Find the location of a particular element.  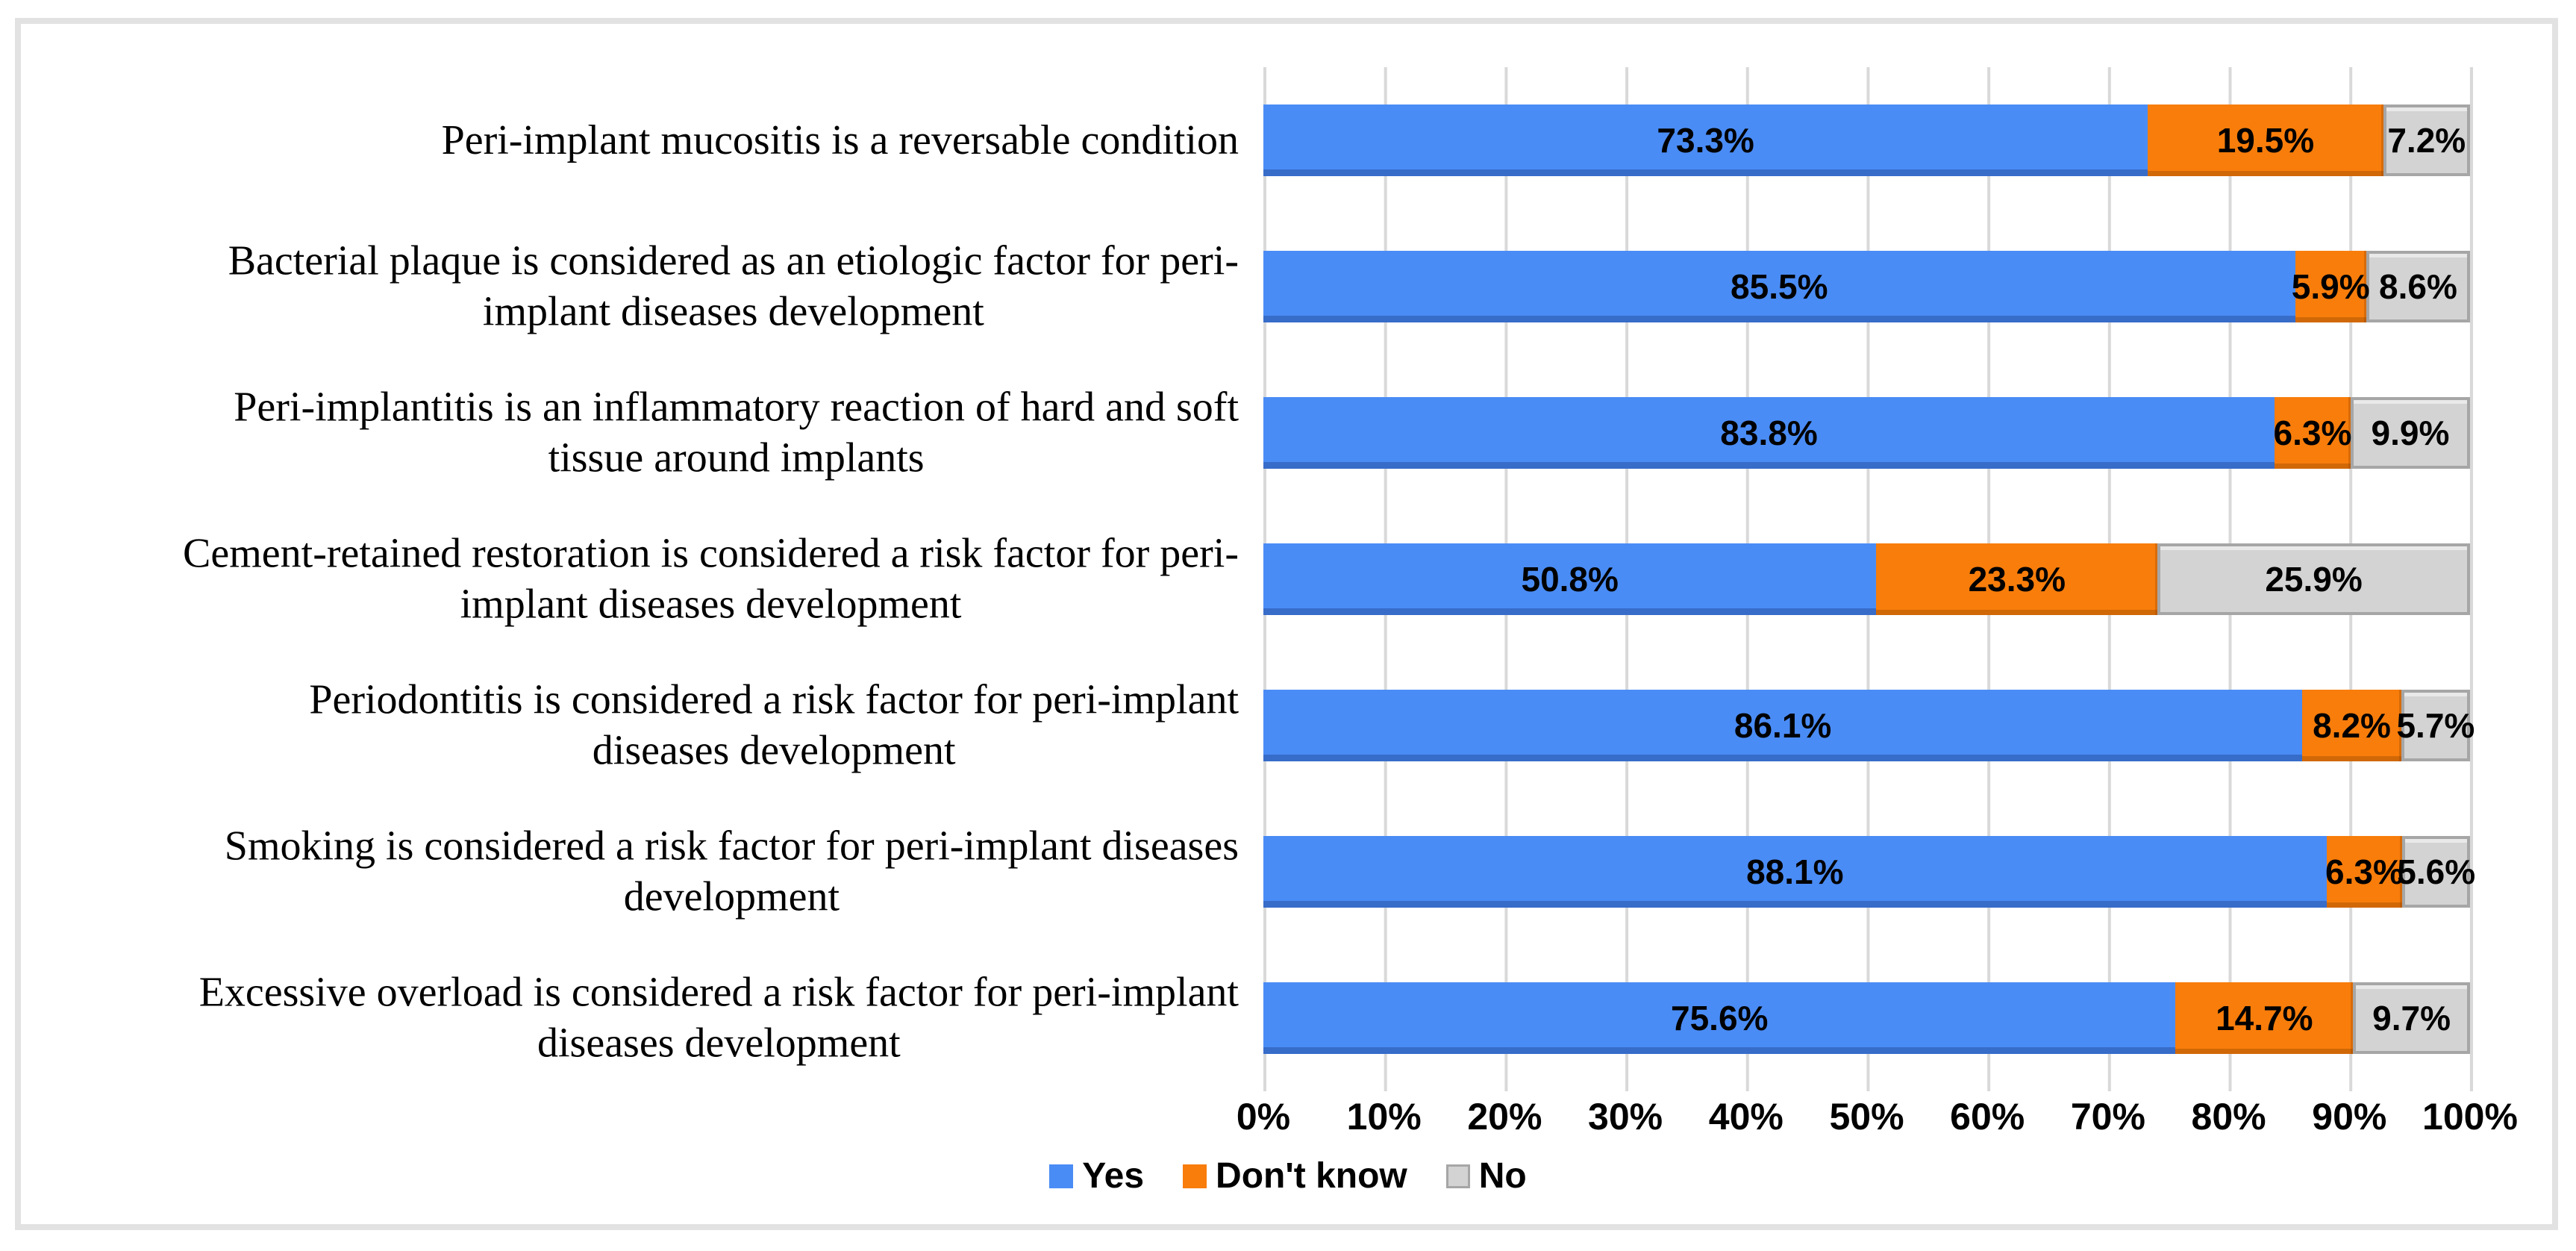

legend-item-yes: Yes is located at coordinates (1096, 1176).